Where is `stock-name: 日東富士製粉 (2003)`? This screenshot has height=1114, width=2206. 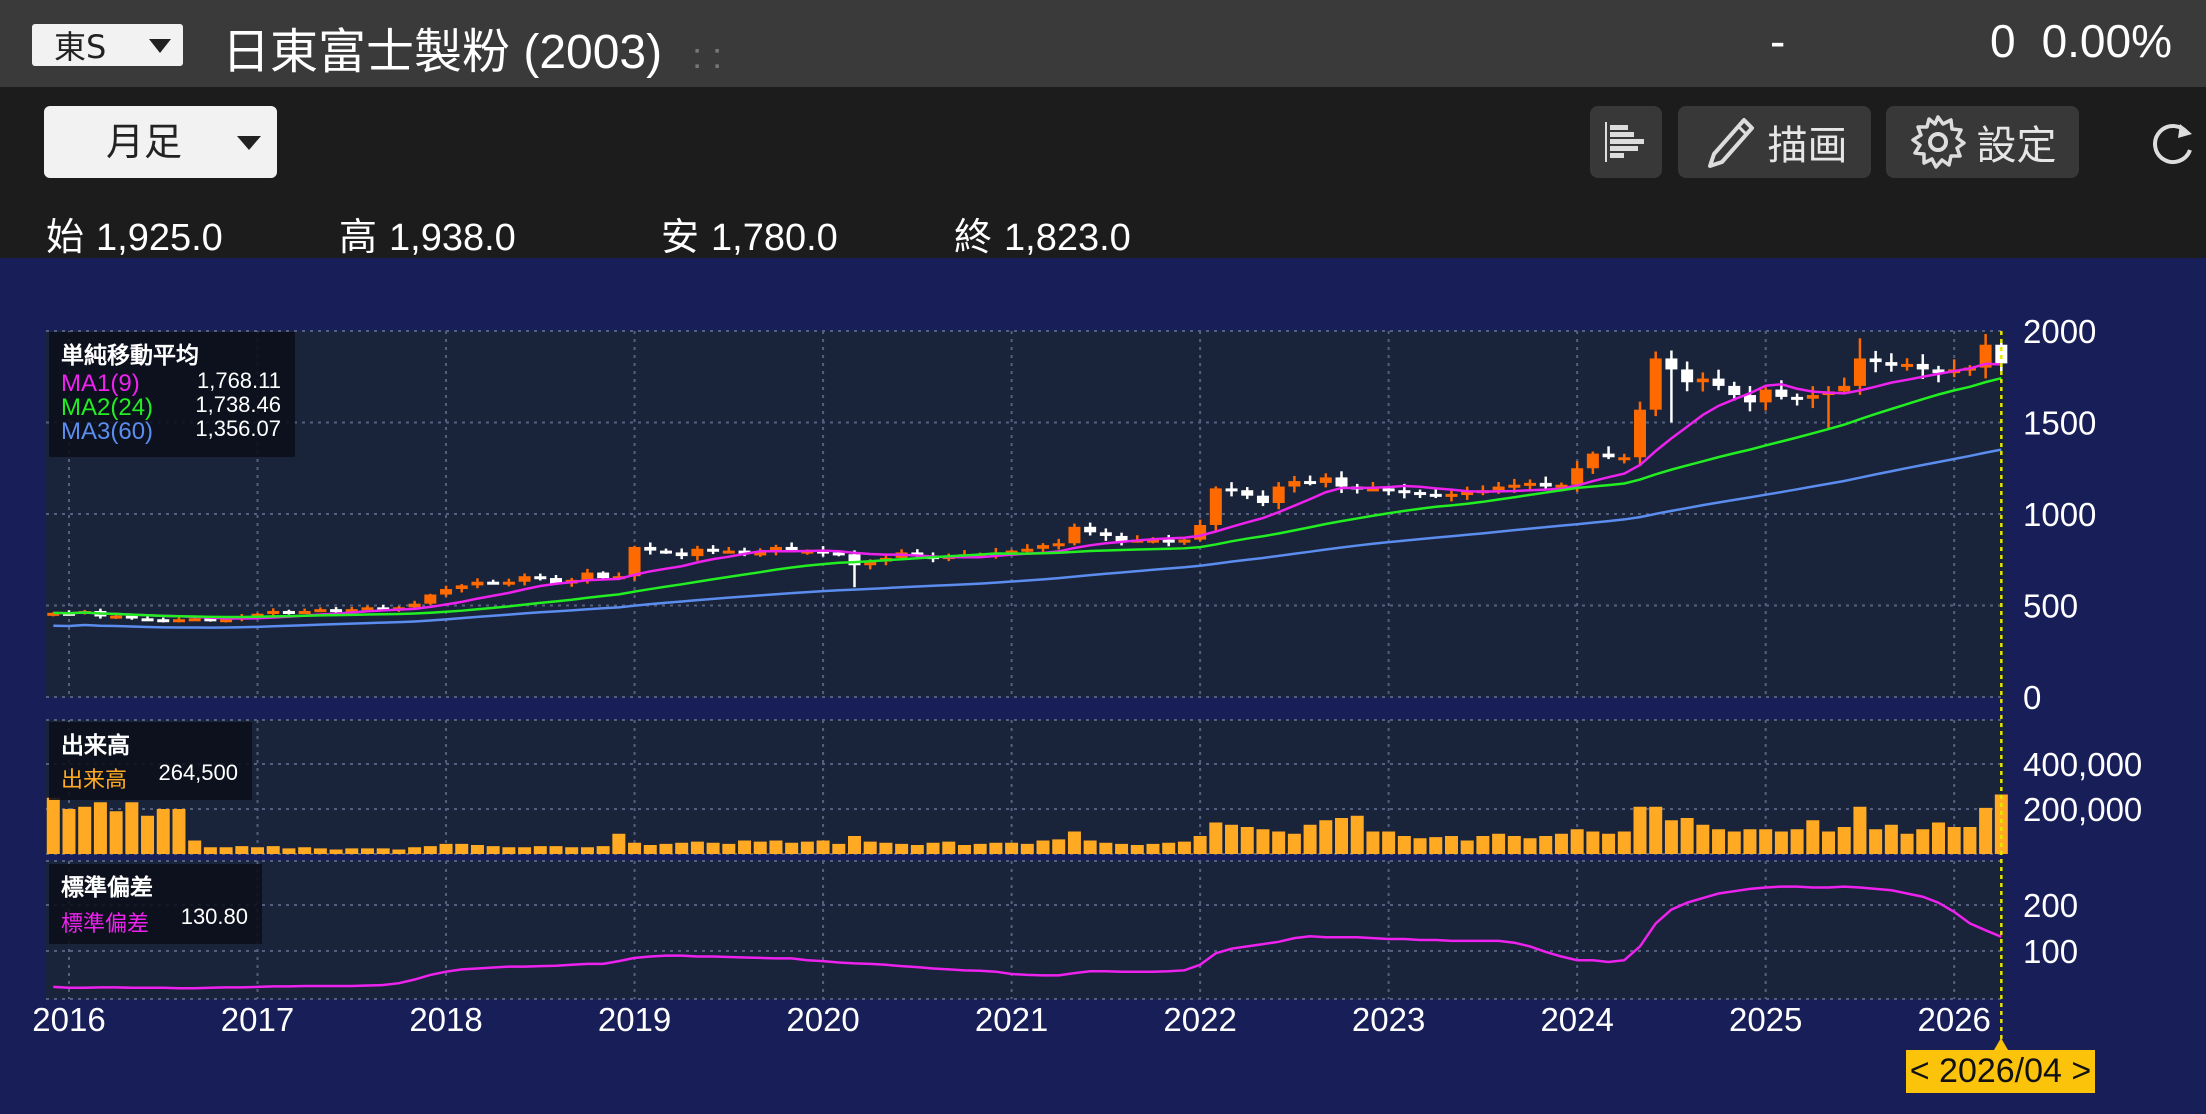 stock-name: 日東富士製粉 (2003) is located at coordinates (442, 52).